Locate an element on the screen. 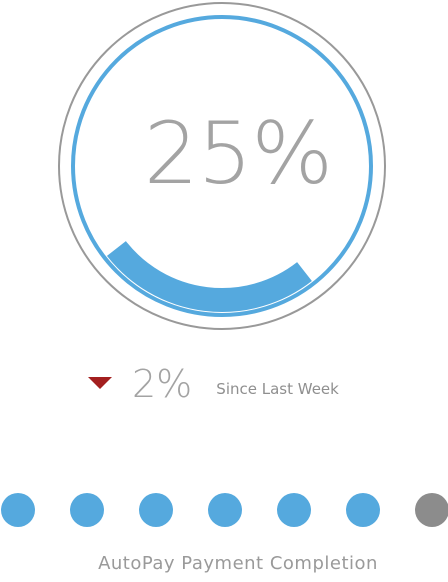  triangle-down-icon is located at coordinates (100, 383).